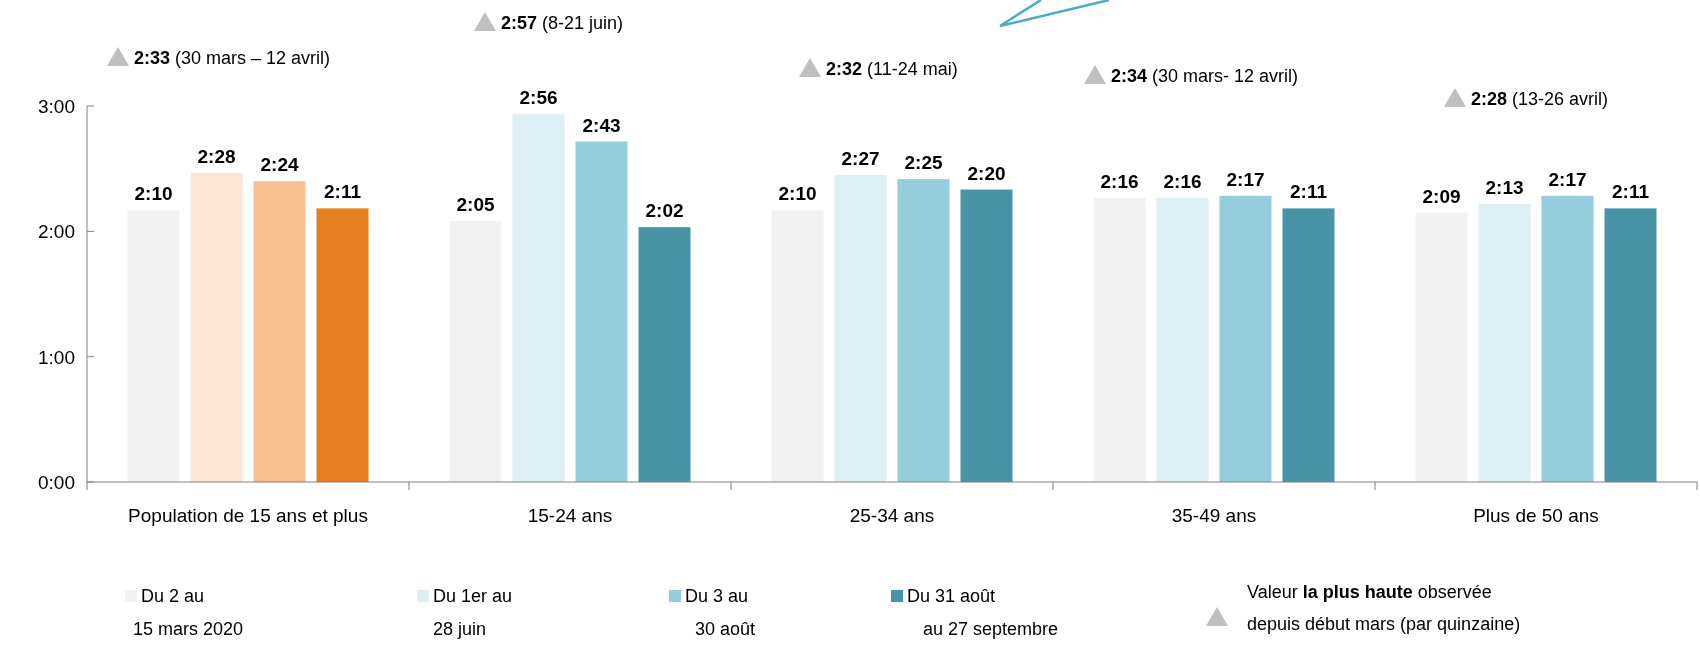 The image size is (1700, 646). I want to click on y-tick-label: 2:00, so click(56, 232).